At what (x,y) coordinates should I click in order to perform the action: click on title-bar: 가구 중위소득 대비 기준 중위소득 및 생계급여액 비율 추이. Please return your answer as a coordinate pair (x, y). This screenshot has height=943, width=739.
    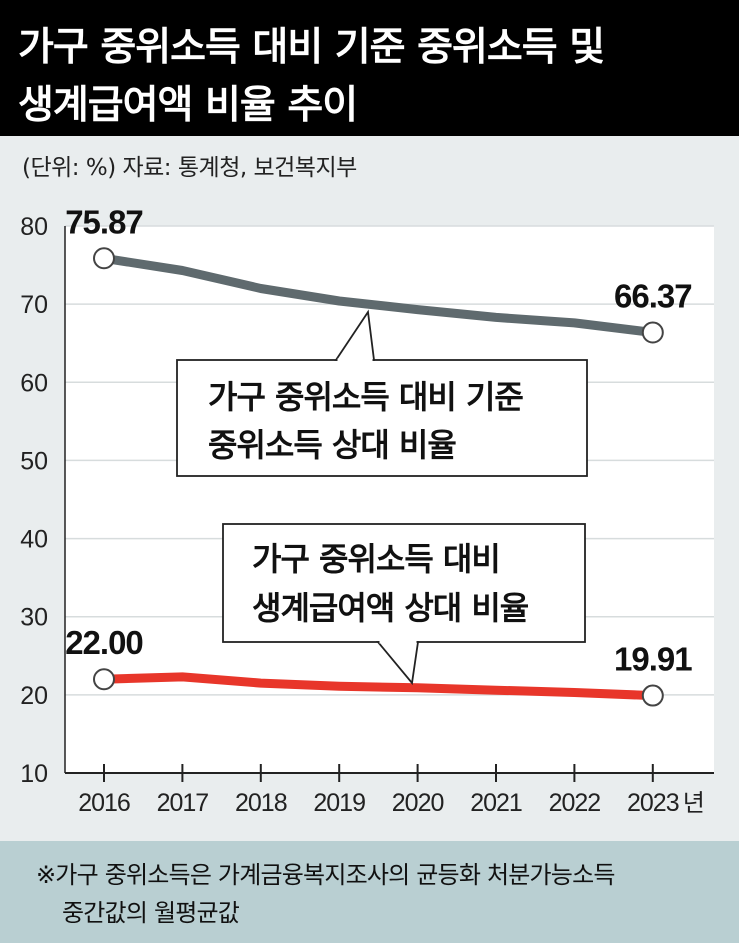
    Looking at the image, I should click on (369, 68).